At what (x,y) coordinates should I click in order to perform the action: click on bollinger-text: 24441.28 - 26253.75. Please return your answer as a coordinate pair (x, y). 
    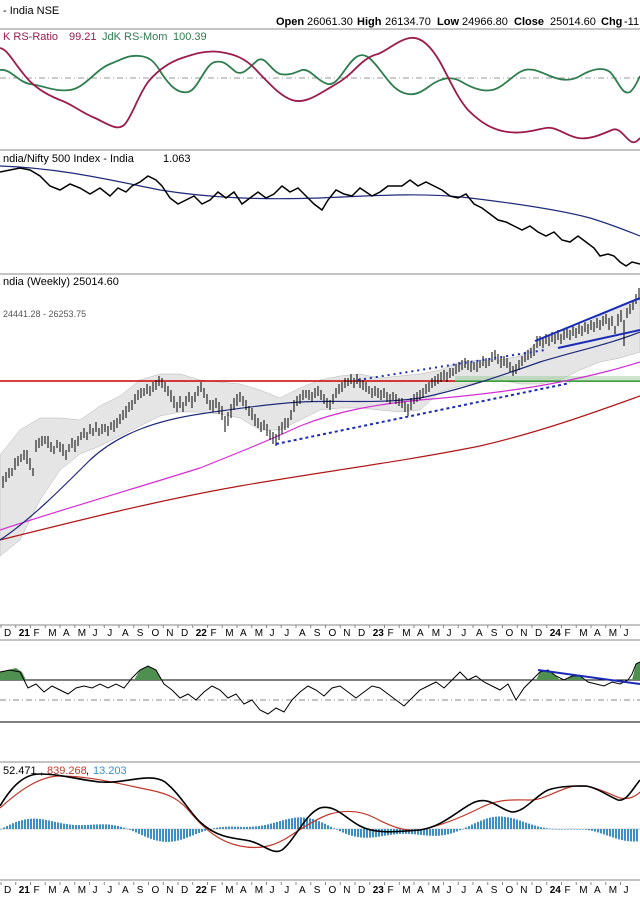
    Looking at the image, I should click on (44, 314).